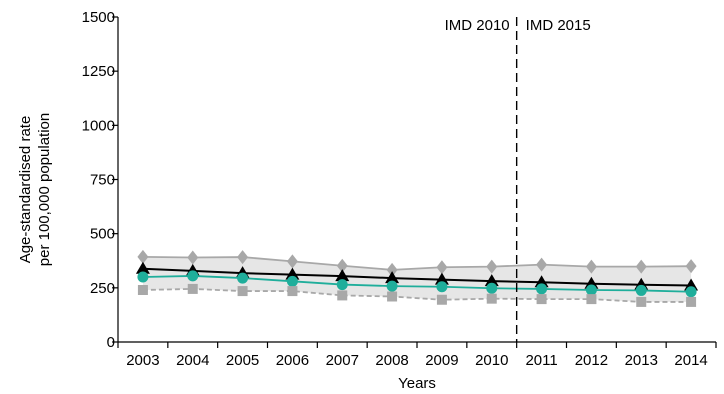 The height and width of the screenshot is (394, 724). I want to click on x-tick-label: 2004, so click(192, 360).